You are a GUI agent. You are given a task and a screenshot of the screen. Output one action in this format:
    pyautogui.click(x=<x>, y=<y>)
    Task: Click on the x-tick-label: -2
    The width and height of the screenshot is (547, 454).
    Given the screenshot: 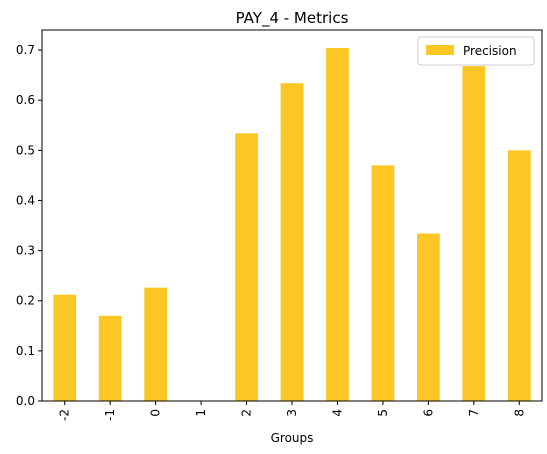 What is the action you would take?
    pyautogui.click(x=65, y=415)
    